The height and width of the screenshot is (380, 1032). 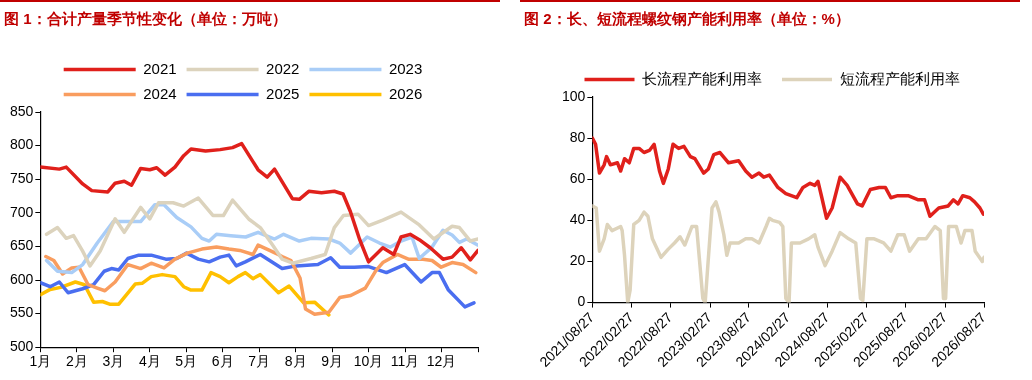 I want to click on x-tick-label: 9月, so click(x=332, y=361).